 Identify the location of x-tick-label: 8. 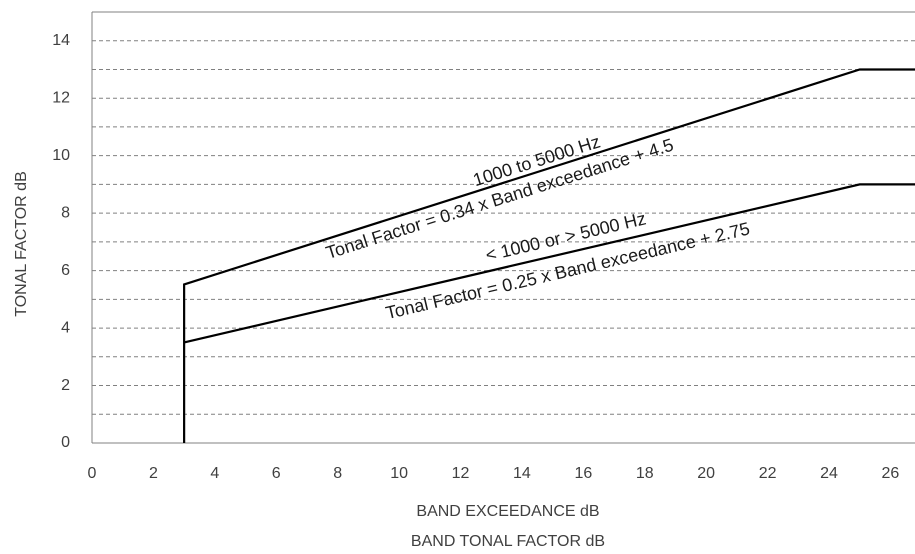
(337, 473).